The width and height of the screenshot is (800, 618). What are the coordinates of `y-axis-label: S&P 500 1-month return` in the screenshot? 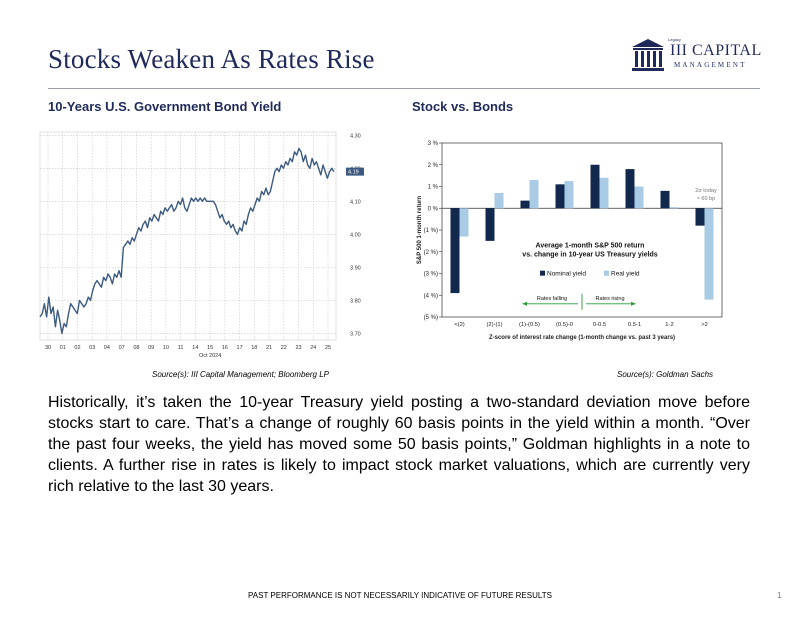 It's located at (420, 230).